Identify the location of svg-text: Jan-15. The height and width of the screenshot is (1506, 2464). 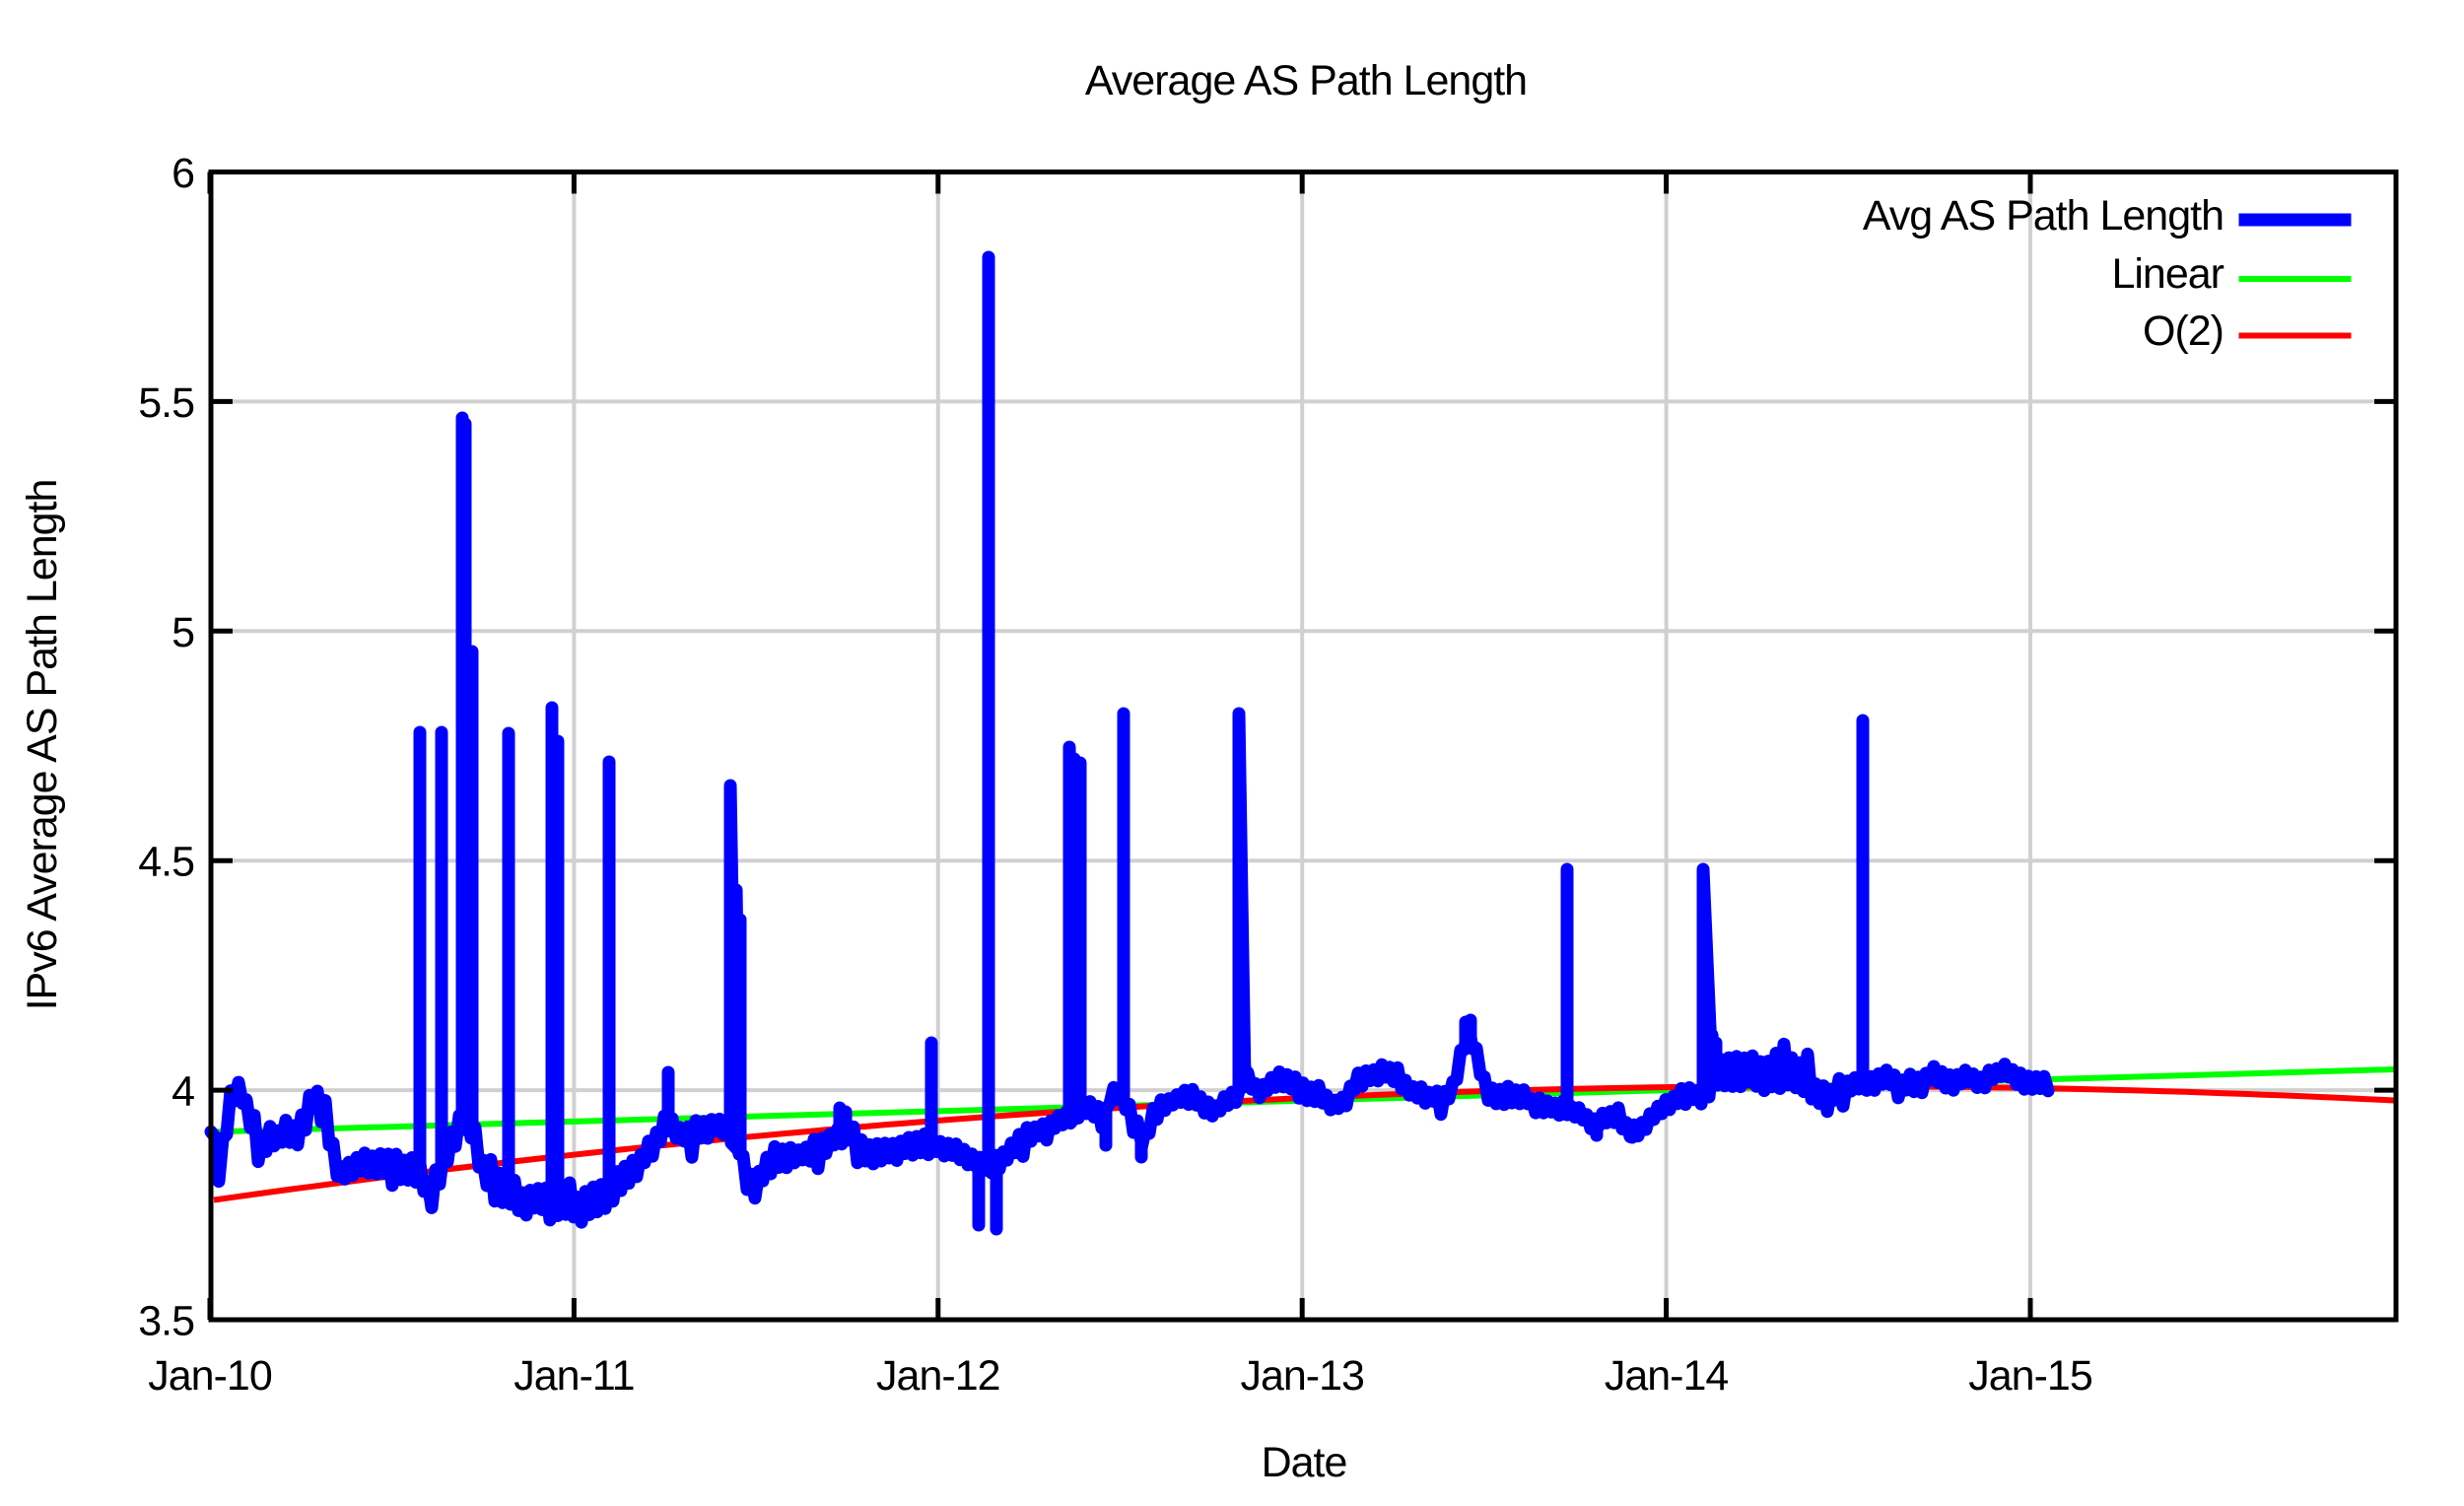
(2030, 1376).